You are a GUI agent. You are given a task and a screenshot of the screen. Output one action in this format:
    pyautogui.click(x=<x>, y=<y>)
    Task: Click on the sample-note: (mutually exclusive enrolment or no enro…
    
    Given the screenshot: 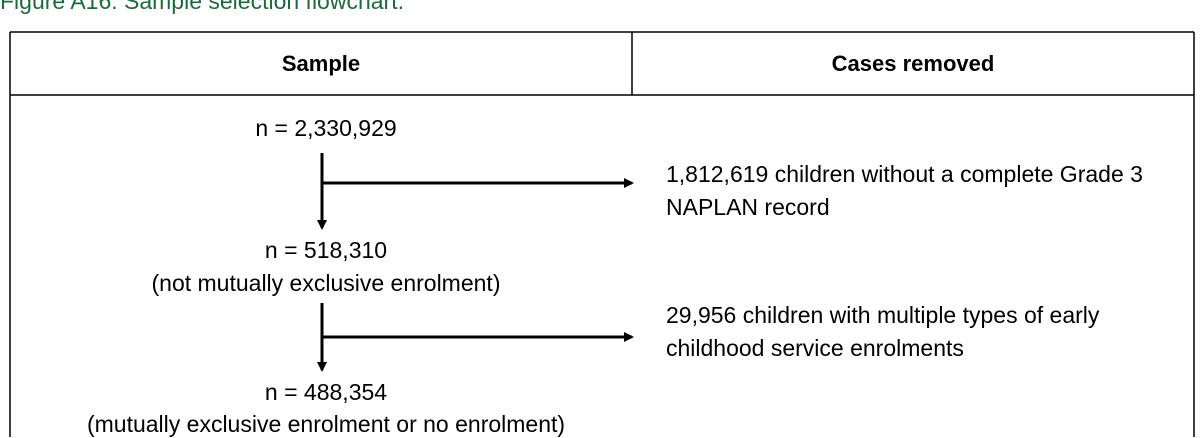 What is the action you would take?
    pyautogui.click(x=326, y=424)
    